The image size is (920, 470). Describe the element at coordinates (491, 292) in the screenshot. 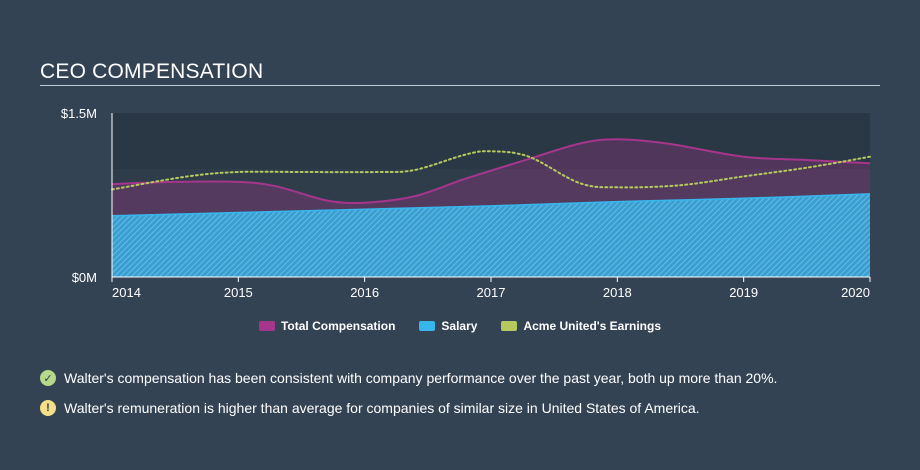

I see `x-tick-label: 2017` at that location.